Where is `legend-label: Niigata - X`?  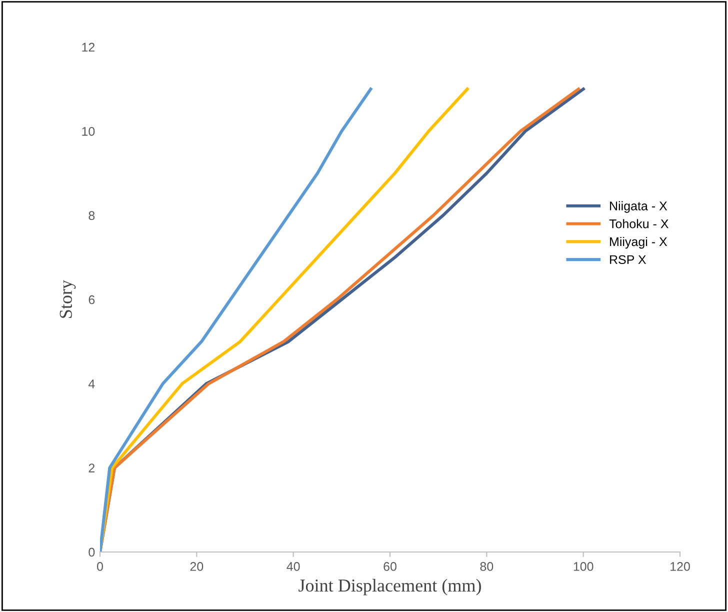
legend-label: Niigata - X is located at coordinates (639, 207).